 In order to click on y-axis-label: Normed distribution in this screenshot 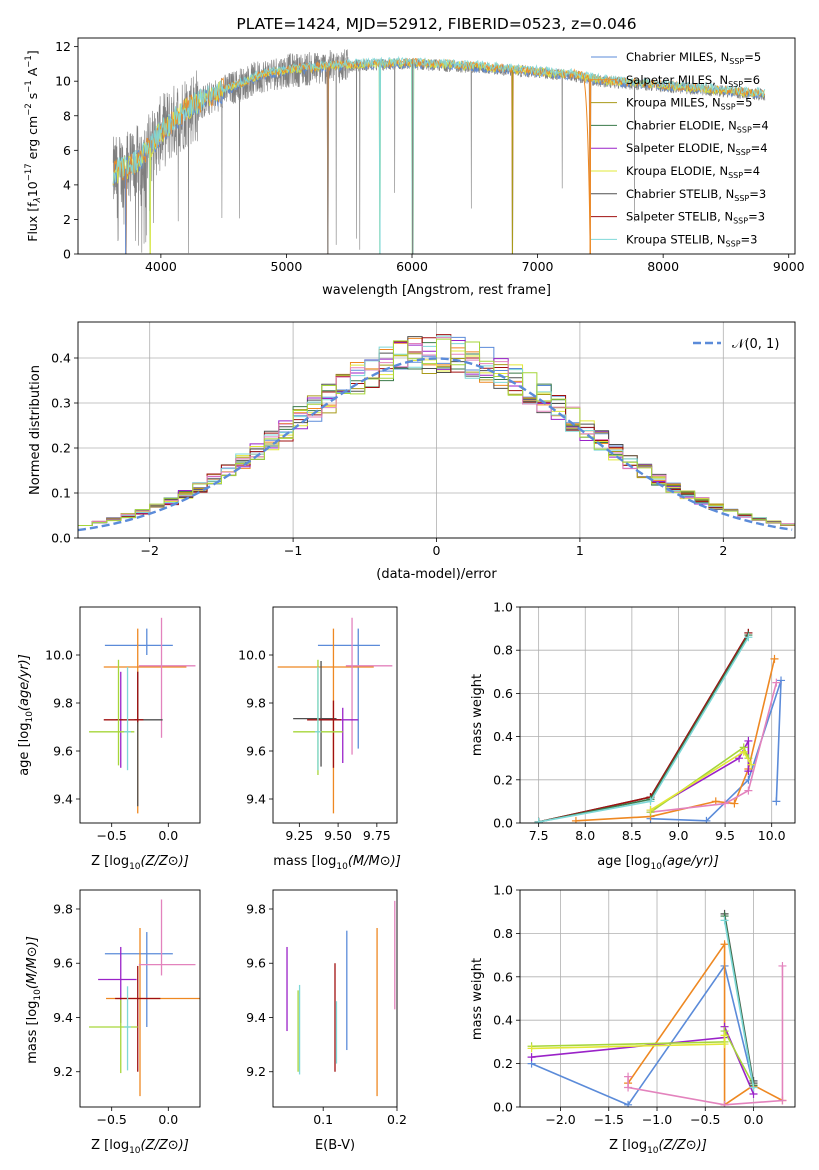, I will do `click(35, 430)`.